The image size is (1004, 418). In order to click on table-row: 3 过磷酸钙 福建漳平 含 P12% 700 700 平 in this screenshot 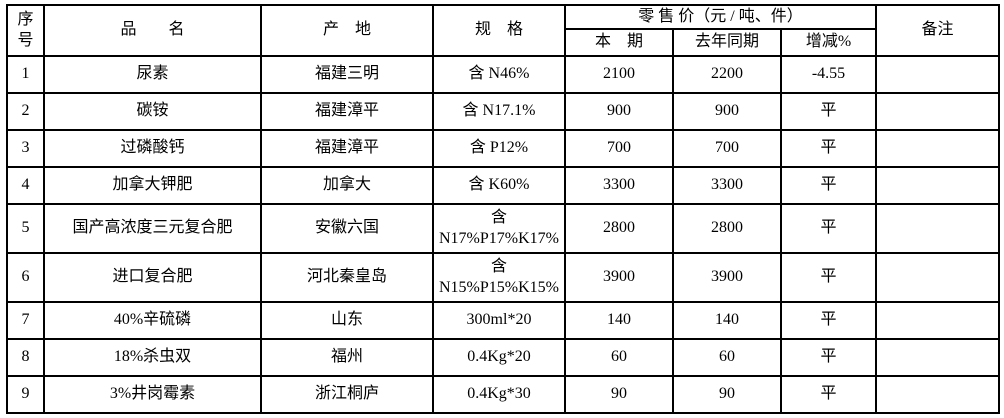, I will do `click(503, 148)`.